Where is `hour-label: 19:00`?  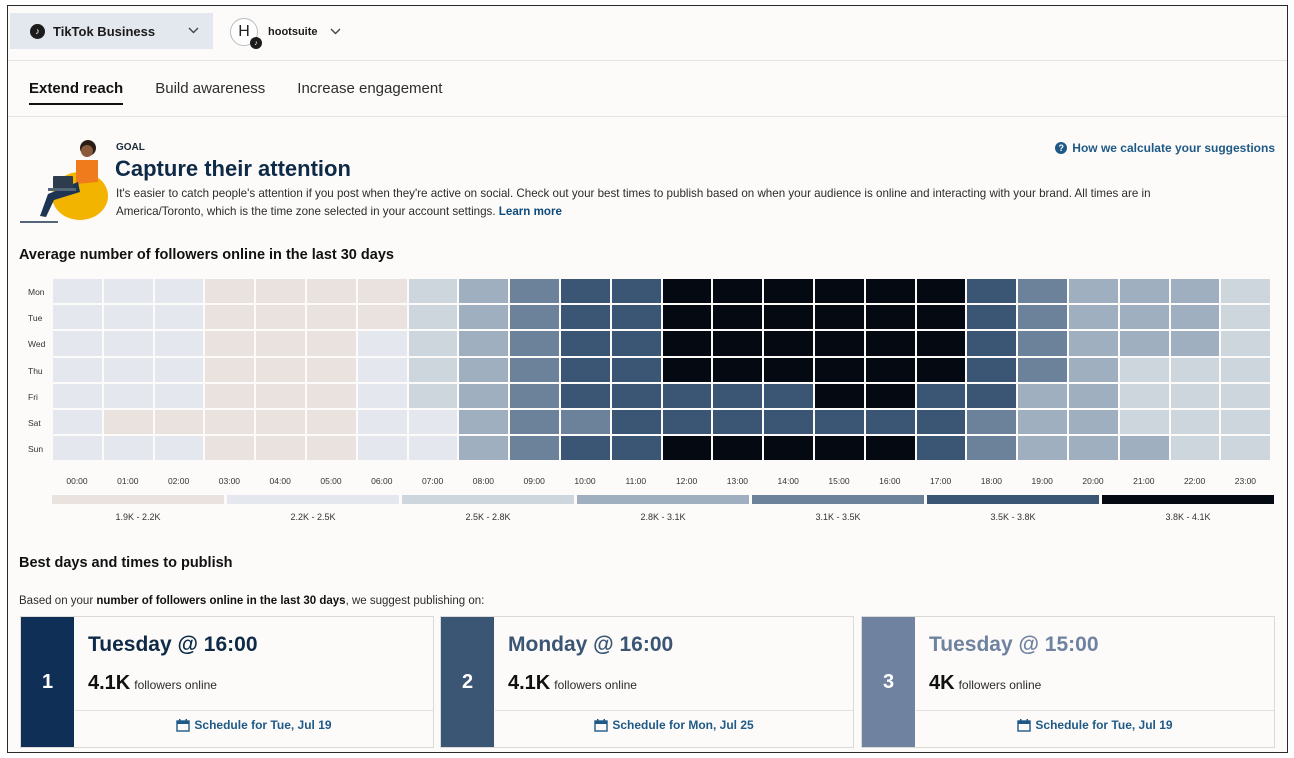
hour-label: 19:00 is located at coordinates (1042, 481).